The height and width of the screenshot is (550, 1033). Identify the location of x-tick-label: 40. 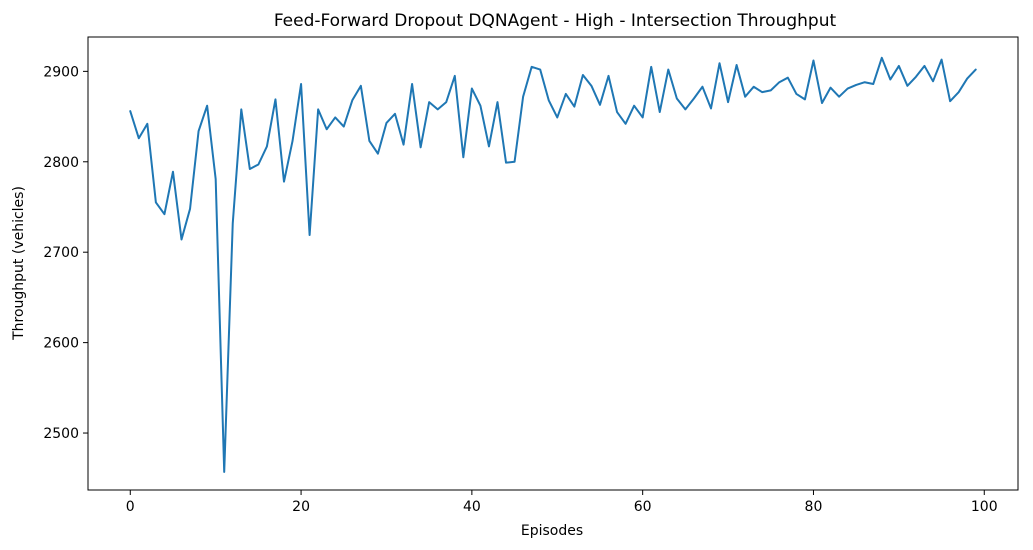
(472, 507).